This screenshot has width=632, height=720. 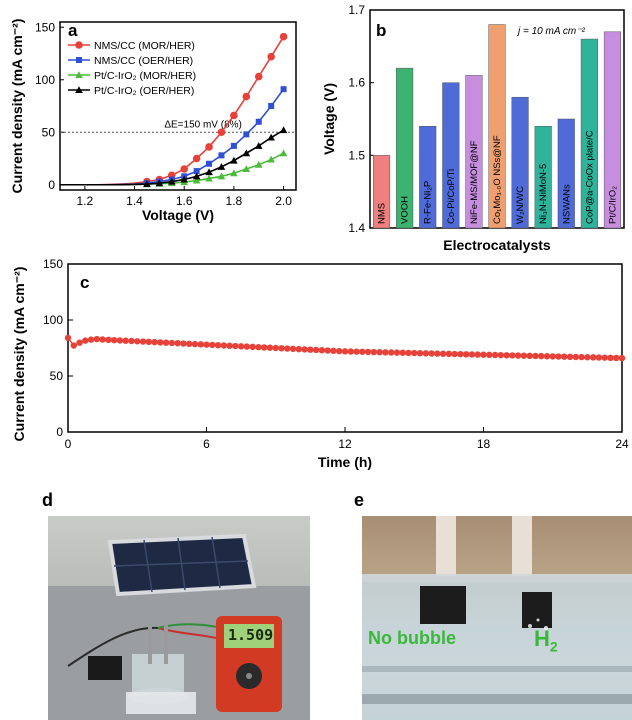 What do you see at coordinates (589, 177) in the screenshot?
I see `bar-label-b: CoP@a-CoOx plate/C` at bounding box center [589, 177].